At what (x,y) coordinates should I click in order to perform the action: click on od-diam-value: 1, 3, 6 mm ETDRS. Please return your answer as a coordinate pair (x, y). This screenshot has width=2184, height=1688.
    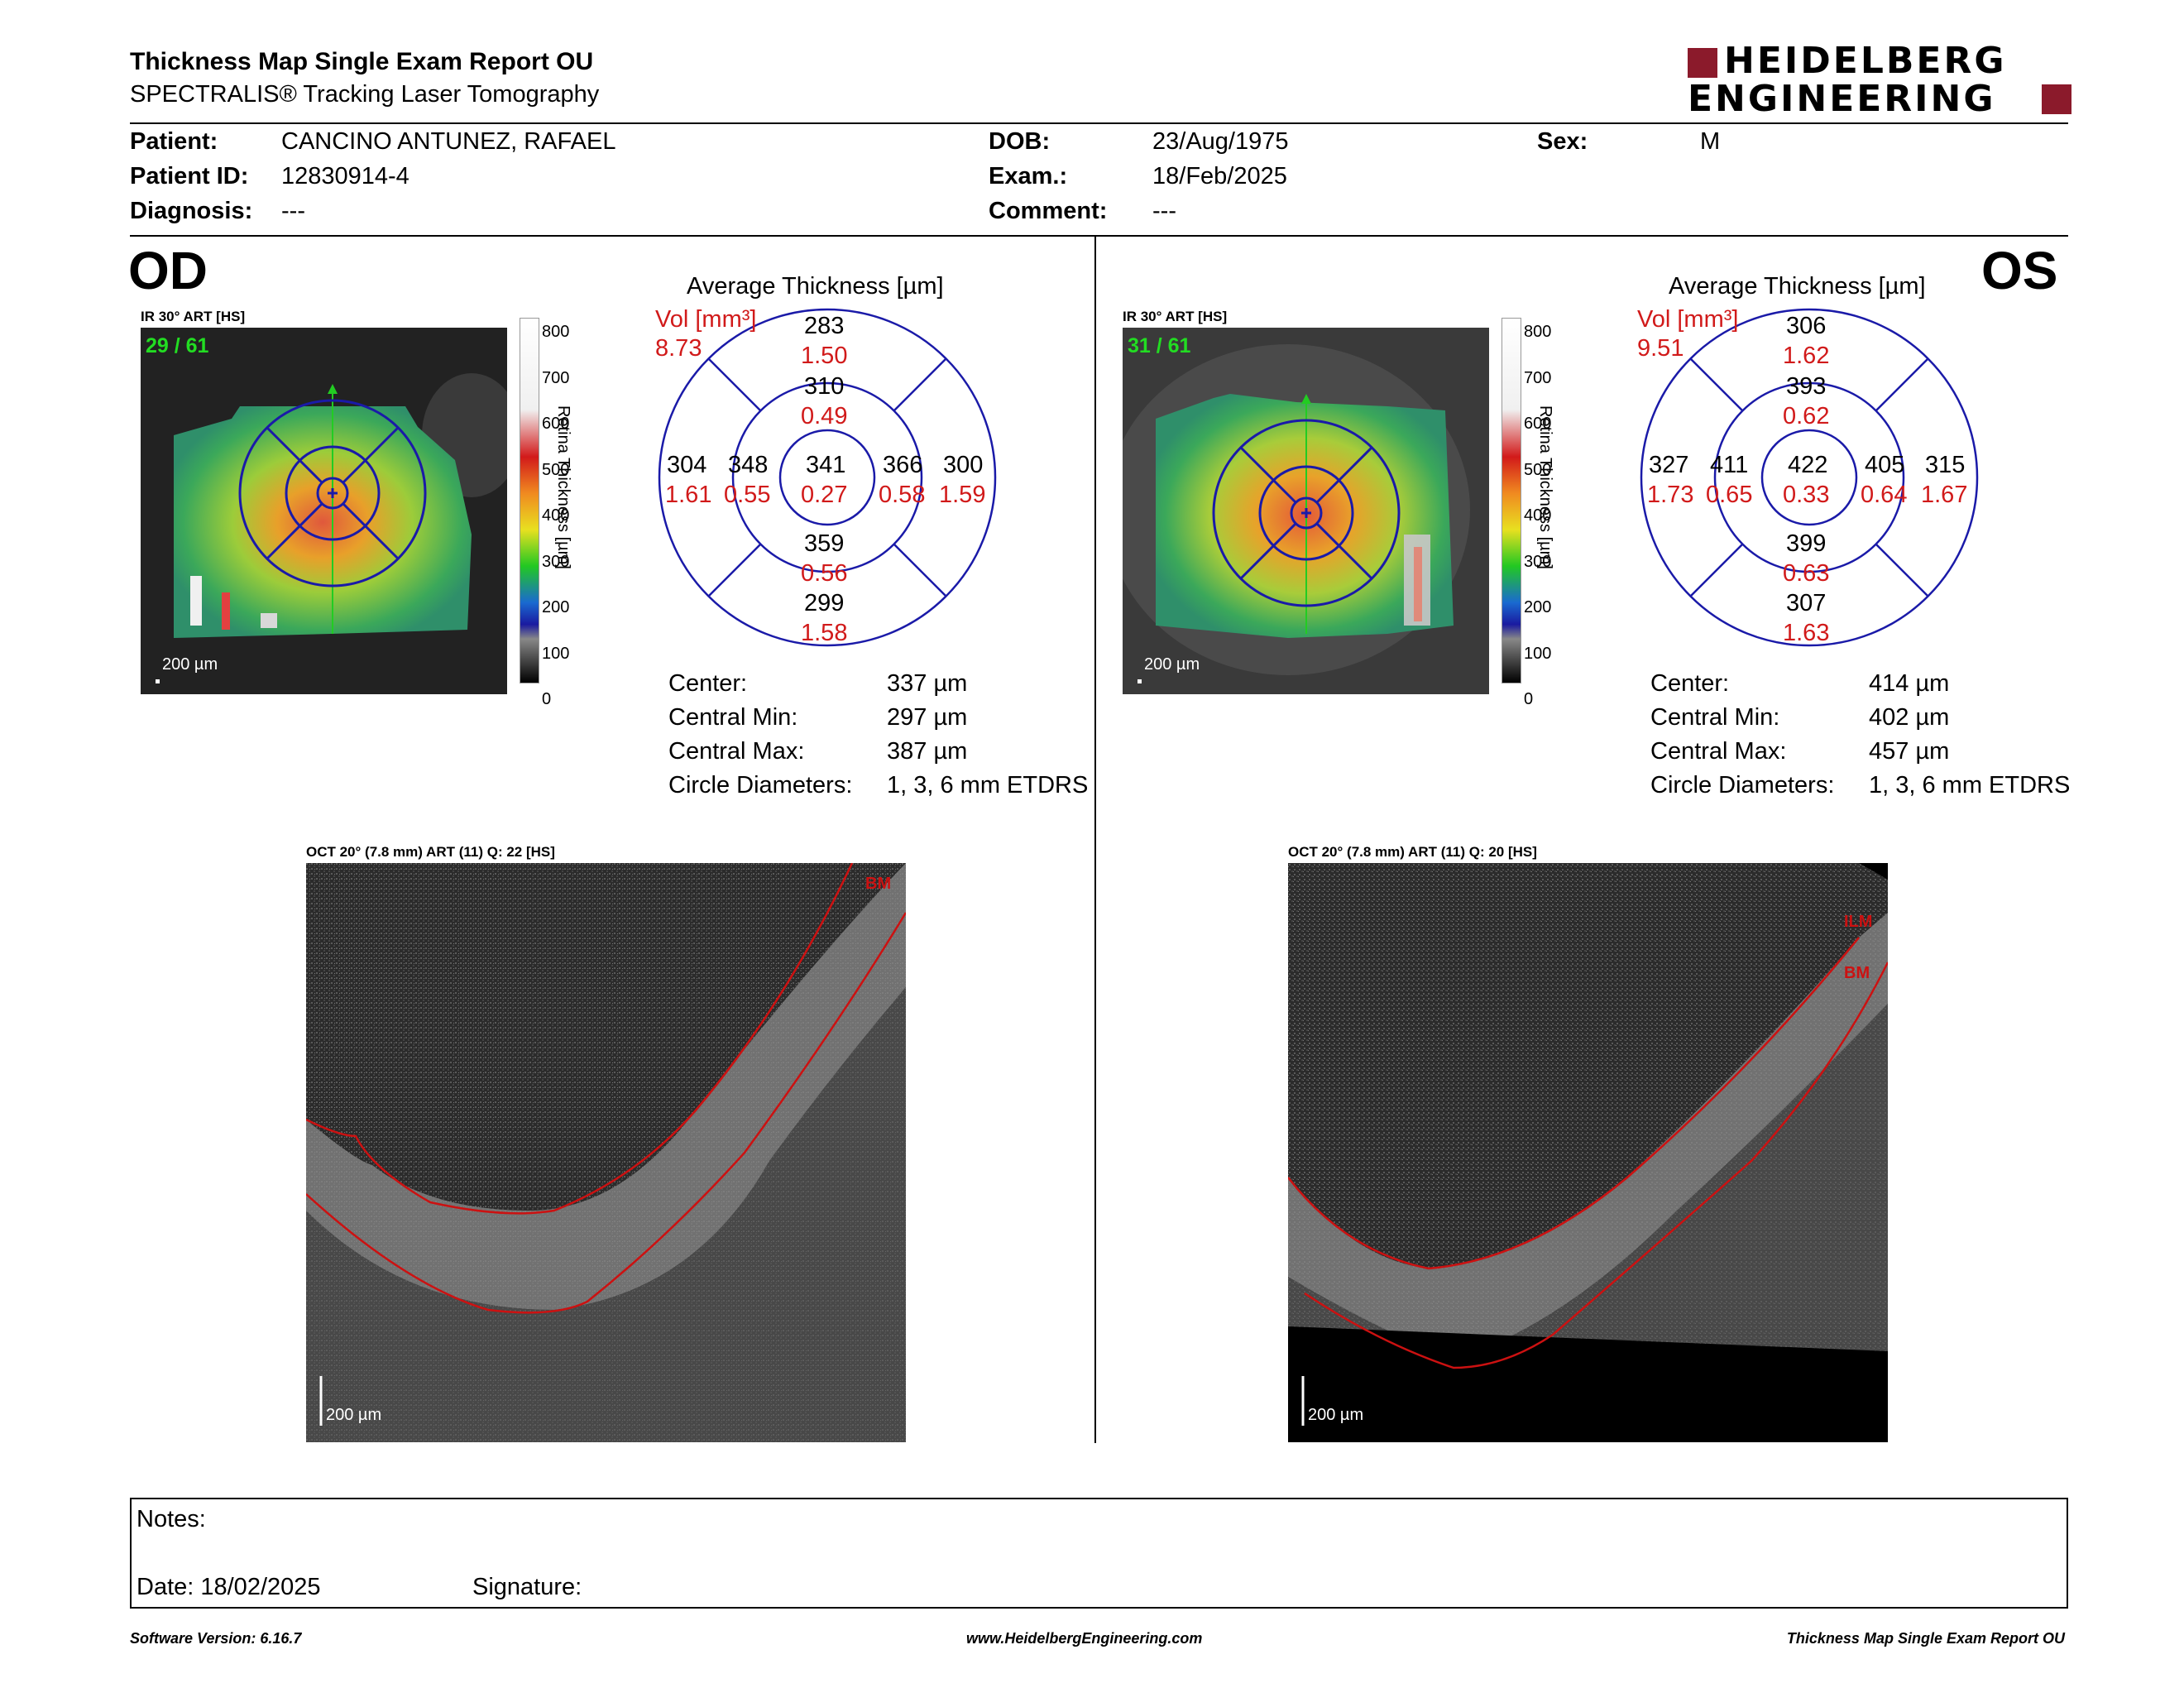
    Looking at the image, I should click on (988, 785).